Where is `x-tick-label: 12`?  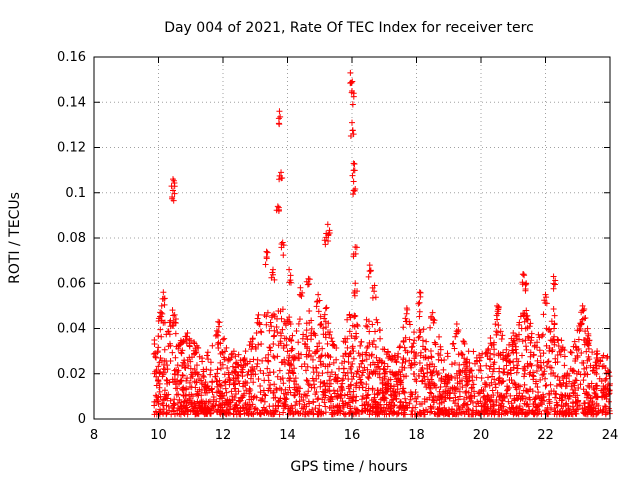
x-tick-label: 12 is located at coordinates (223, 435).